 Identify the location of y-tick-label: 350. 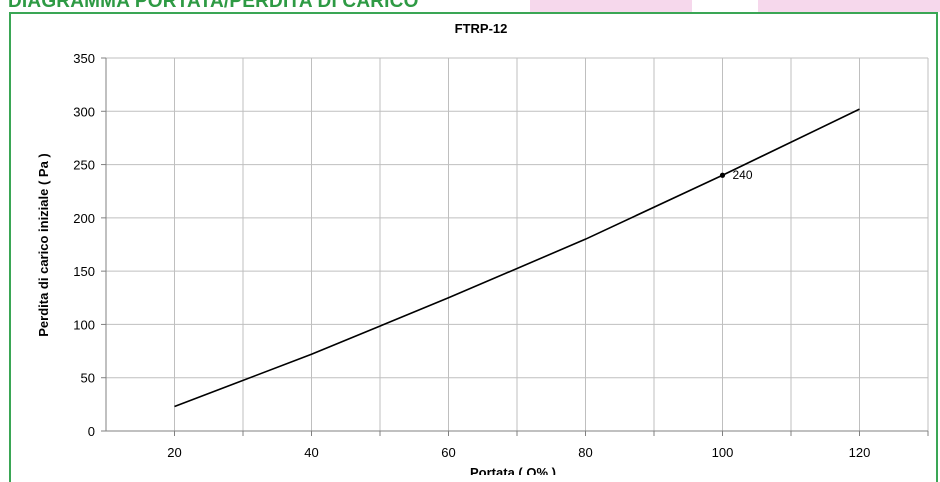
(84, 58).